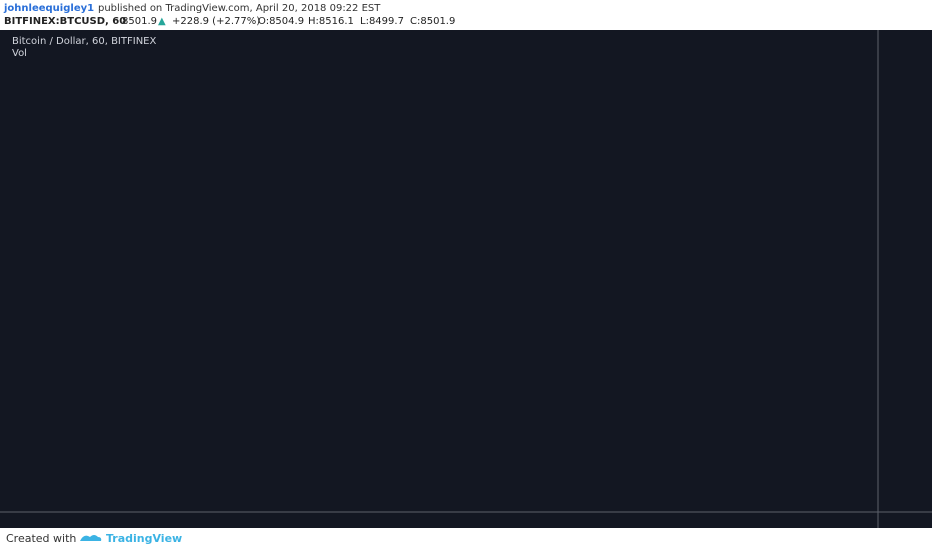  What do you see at coordinates (382, 21) in the screenshot?
I see `low: L:8499.7` at bounding box center [382, 21].